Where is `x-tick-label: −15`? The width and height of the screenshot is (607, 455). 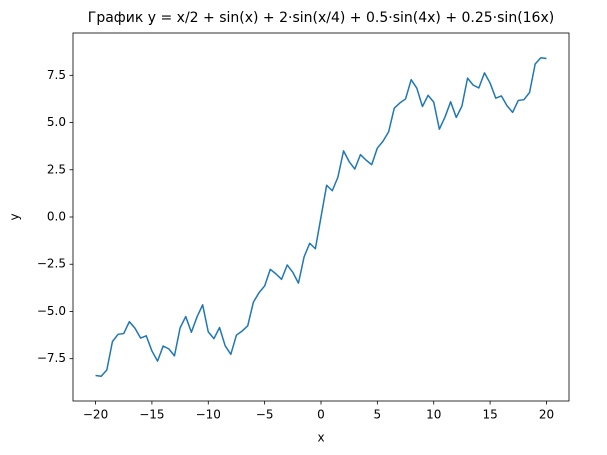 x-tick-label: −15 is located at coordinates (151, 415).